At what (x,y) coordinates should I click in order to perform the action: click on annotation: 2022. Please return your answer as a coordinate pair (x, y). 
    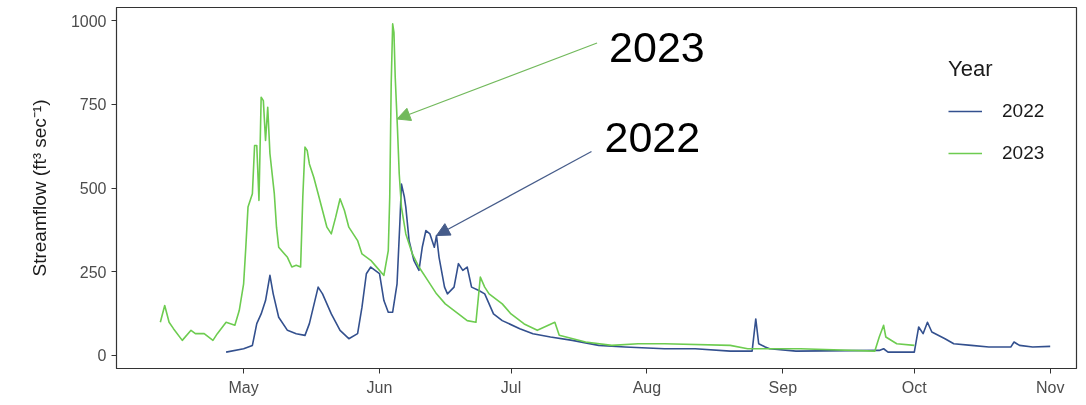
    Looking at the image, I should click on (652, 137).